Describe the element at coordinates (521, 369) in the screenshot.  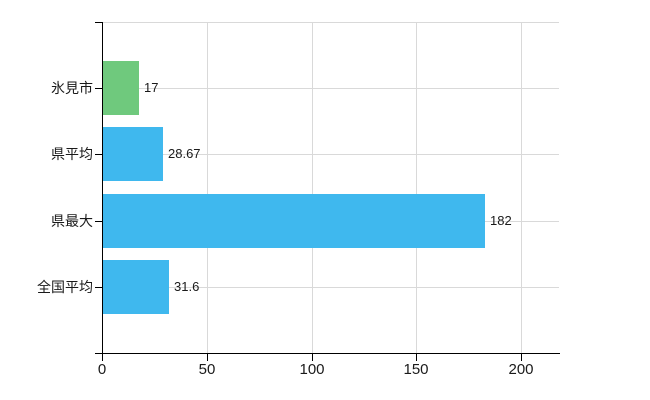
I see `x-tick-label: 200` at that location.